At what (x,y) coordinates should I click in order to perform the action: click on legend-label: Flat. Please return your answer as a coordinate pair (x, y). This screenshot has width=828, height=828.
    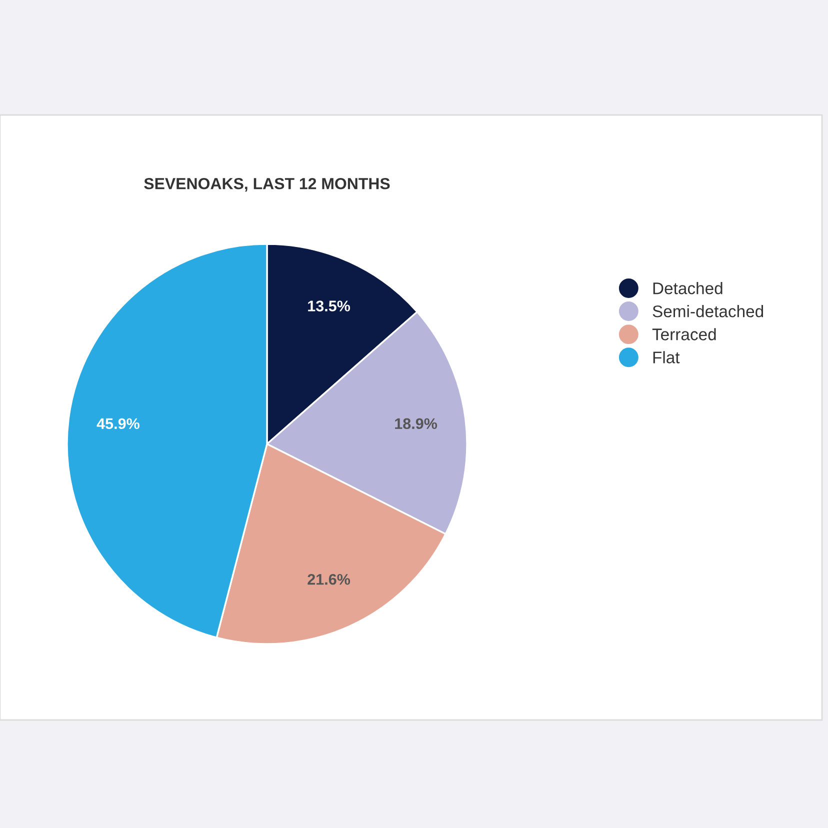
    Looking at the image, I should click on (666, 357).